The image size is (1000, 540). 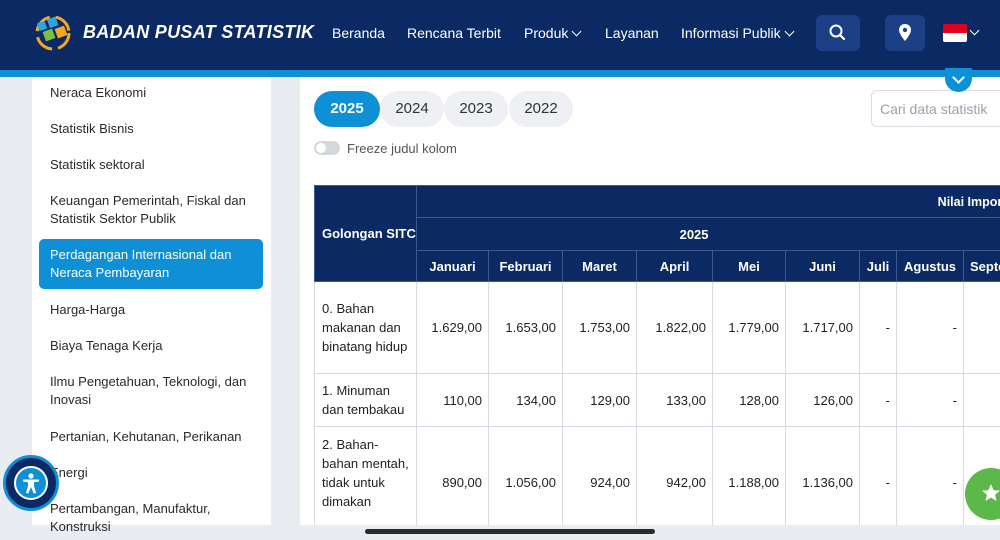 What do you see at coordinates (365, 233) in the screenshot?
I see `column-header-golongan: Golongan SITC` at bounding box center [365, 233].